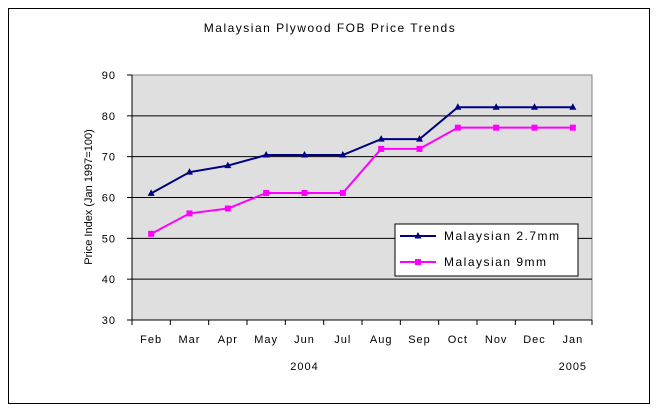 Image resolution: width=660 pixels, height=414 pixels. I want to click on y-tick-label: 90, so click(109, 76).